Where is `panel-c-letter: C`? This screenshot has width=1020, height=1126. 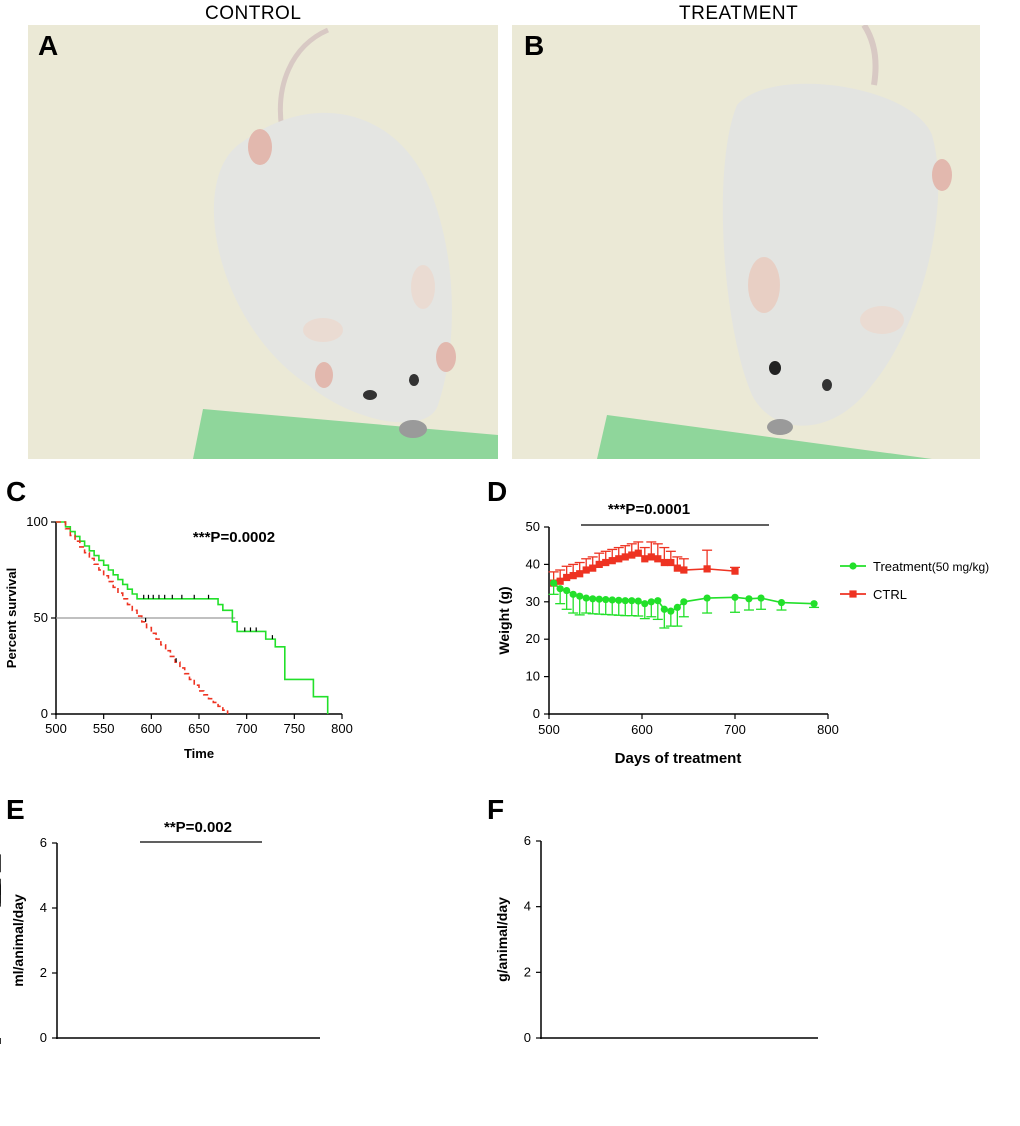
panel-c-letter: C is located at coordinates (16, 491).